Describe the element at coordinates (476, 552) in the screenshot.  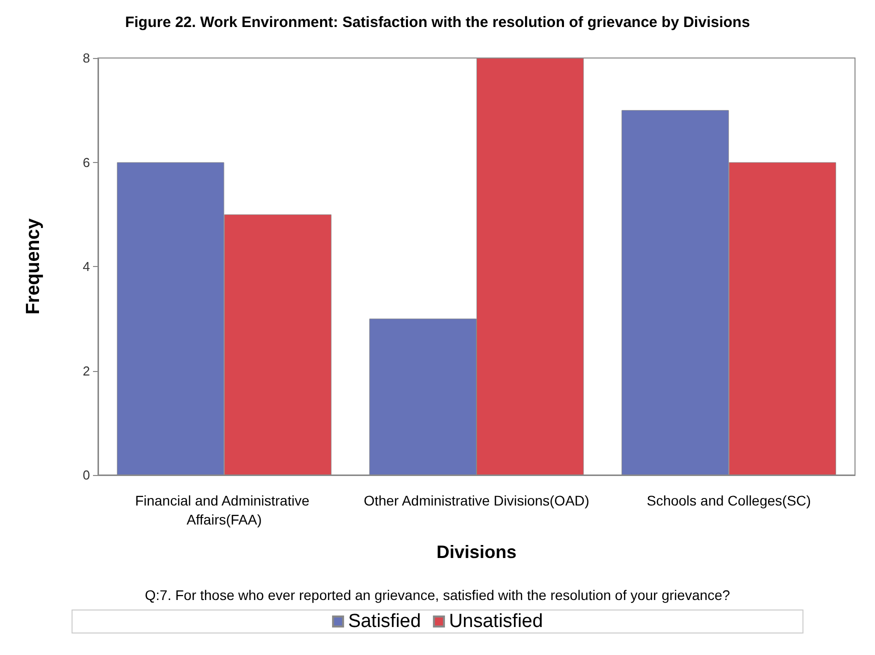
I see `x-axis-title: Divisions` at that location.